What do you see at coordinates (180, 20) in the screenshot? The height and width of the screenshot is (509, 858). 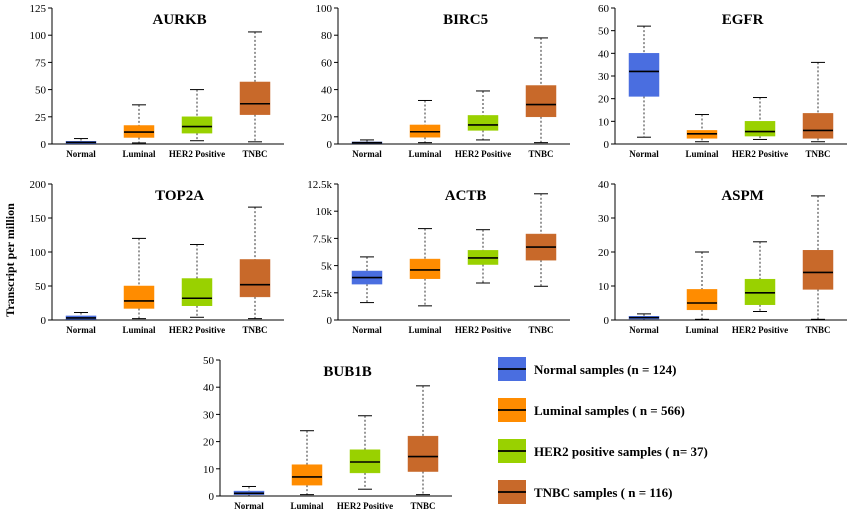 I see `panel-title: AURKB` at bounding box center [180, 20].